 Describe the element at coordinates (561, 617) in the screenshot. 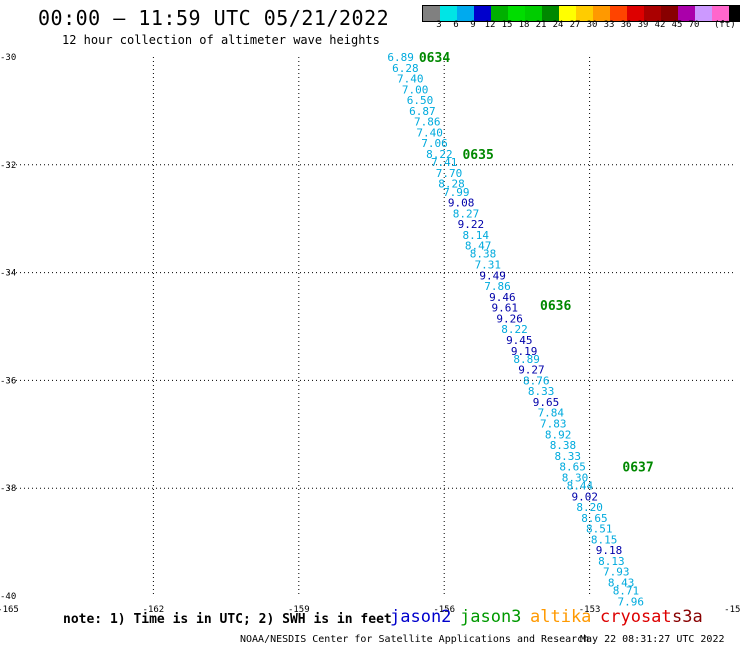

I see `satellite-legend-item: altika` at that location.